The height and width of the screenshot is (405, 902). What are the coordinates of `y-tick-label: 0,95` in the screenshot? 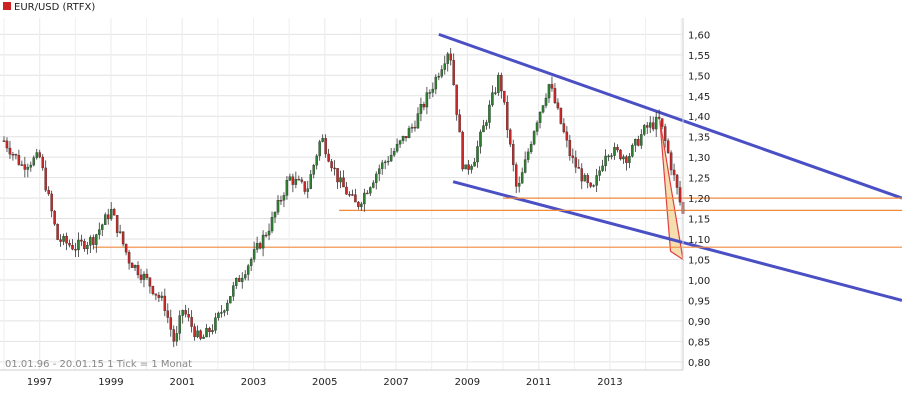 It's located at (699, 301).